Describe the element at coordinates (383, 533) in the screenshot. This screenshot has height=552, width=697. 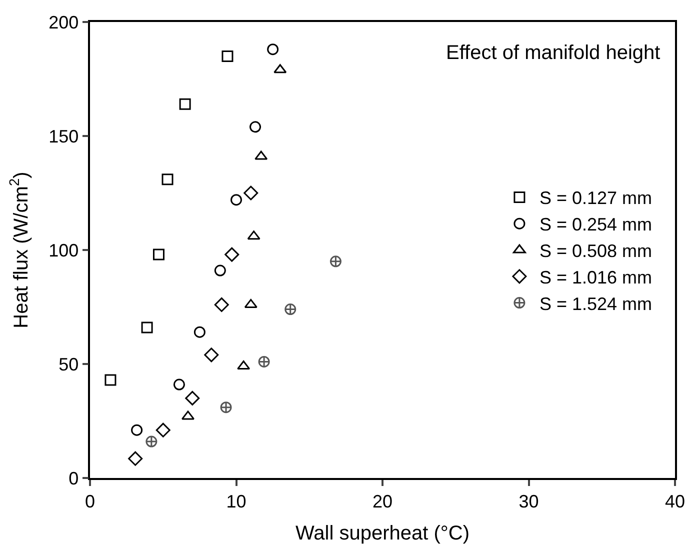
I see `x-axis-title: Wall superheat (°C)` at that location.